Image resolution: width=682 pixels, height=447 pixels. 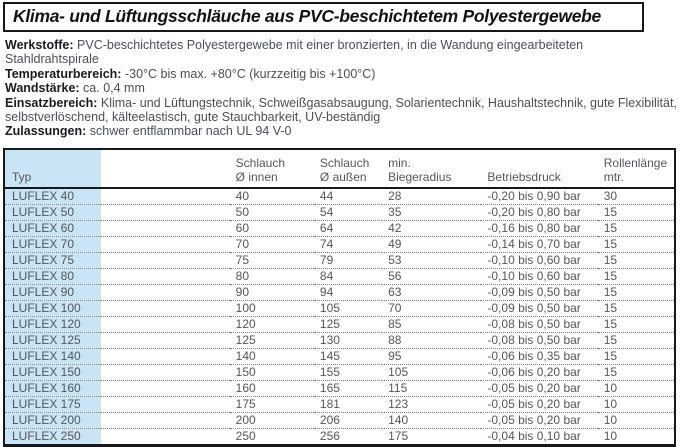 What do you see at coordinates (432, 388) in the screenshot?
I see `value-cell: 115` at bounding box center [432, 388].